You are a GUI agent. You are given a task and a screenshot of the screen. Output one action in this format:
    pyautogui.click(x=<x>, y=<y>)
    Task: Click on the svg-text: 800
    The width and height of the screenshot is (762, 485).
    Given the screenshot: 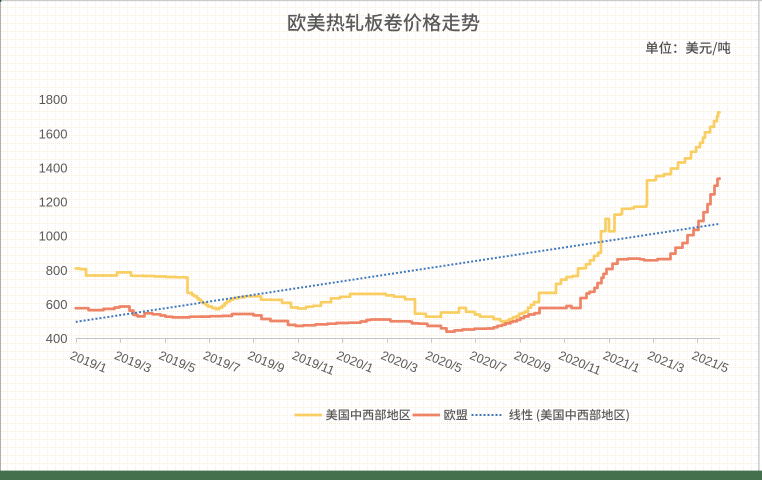 What is the action you would take?
    pyautogui.click(x=57, y=270)
    